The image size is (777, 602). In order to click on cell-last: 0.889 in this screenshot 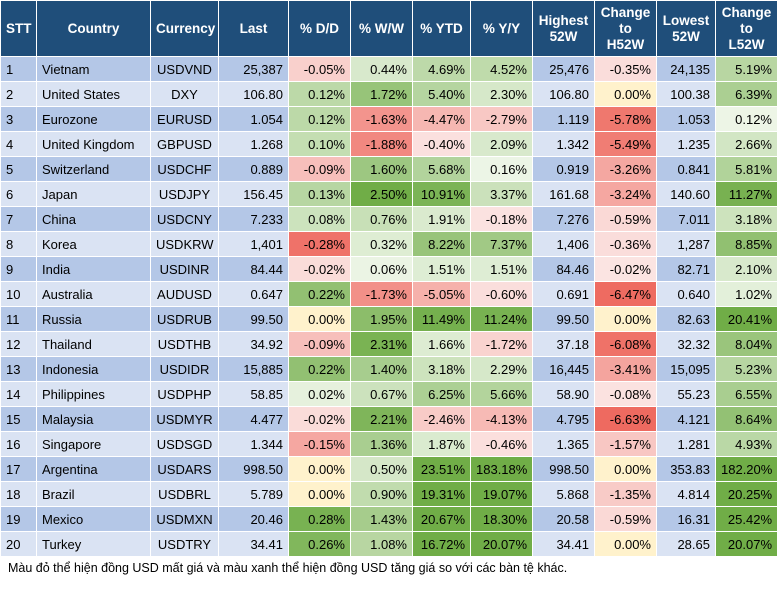, I will do `click(253, 169)`.